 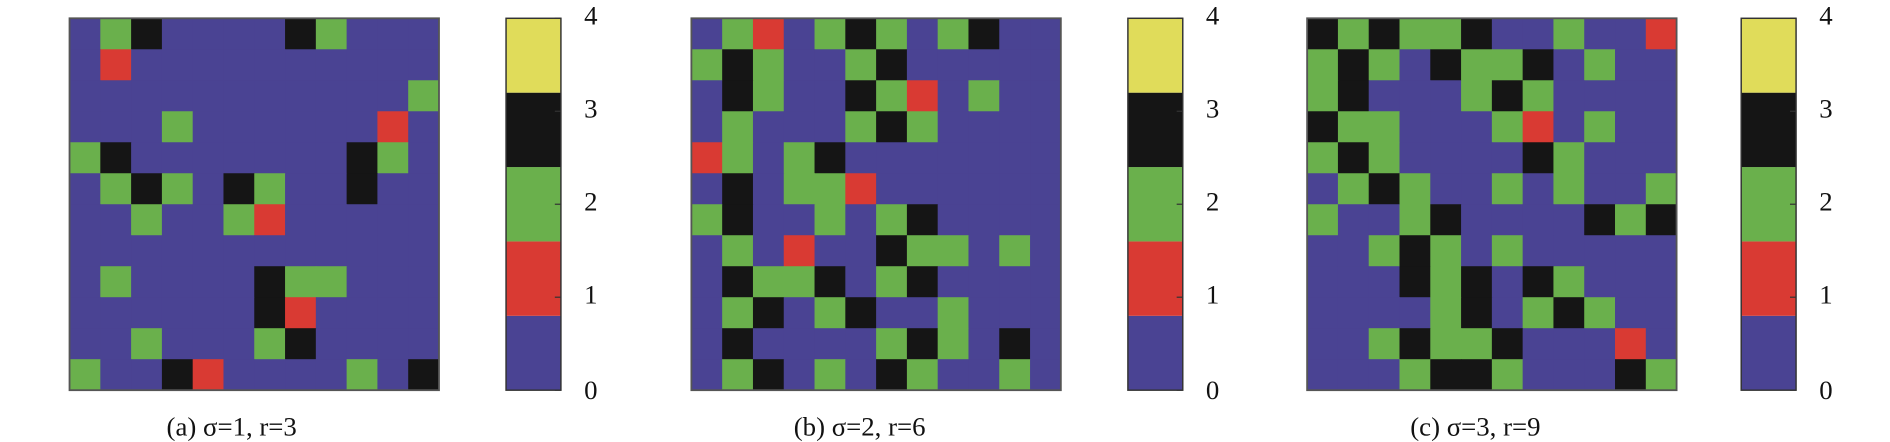 I want to click on colorbar-tick-label: 0, so click(x=590, y=390).